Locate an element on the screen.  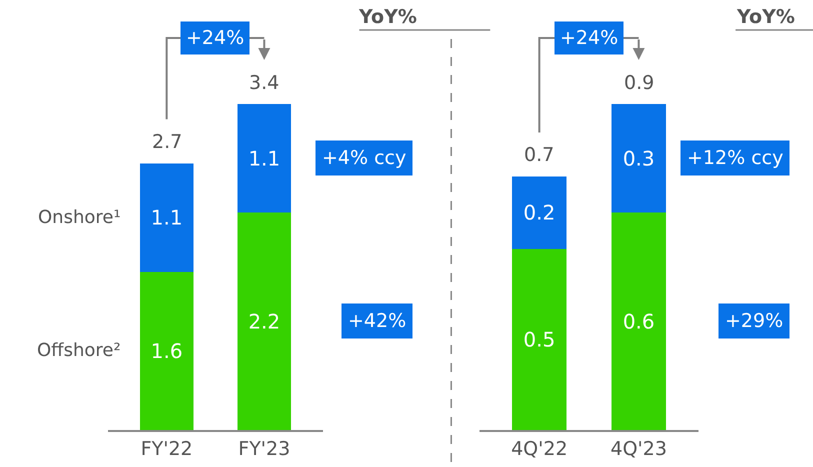
data-label: 0.6 is located at coordinates (638, 321).